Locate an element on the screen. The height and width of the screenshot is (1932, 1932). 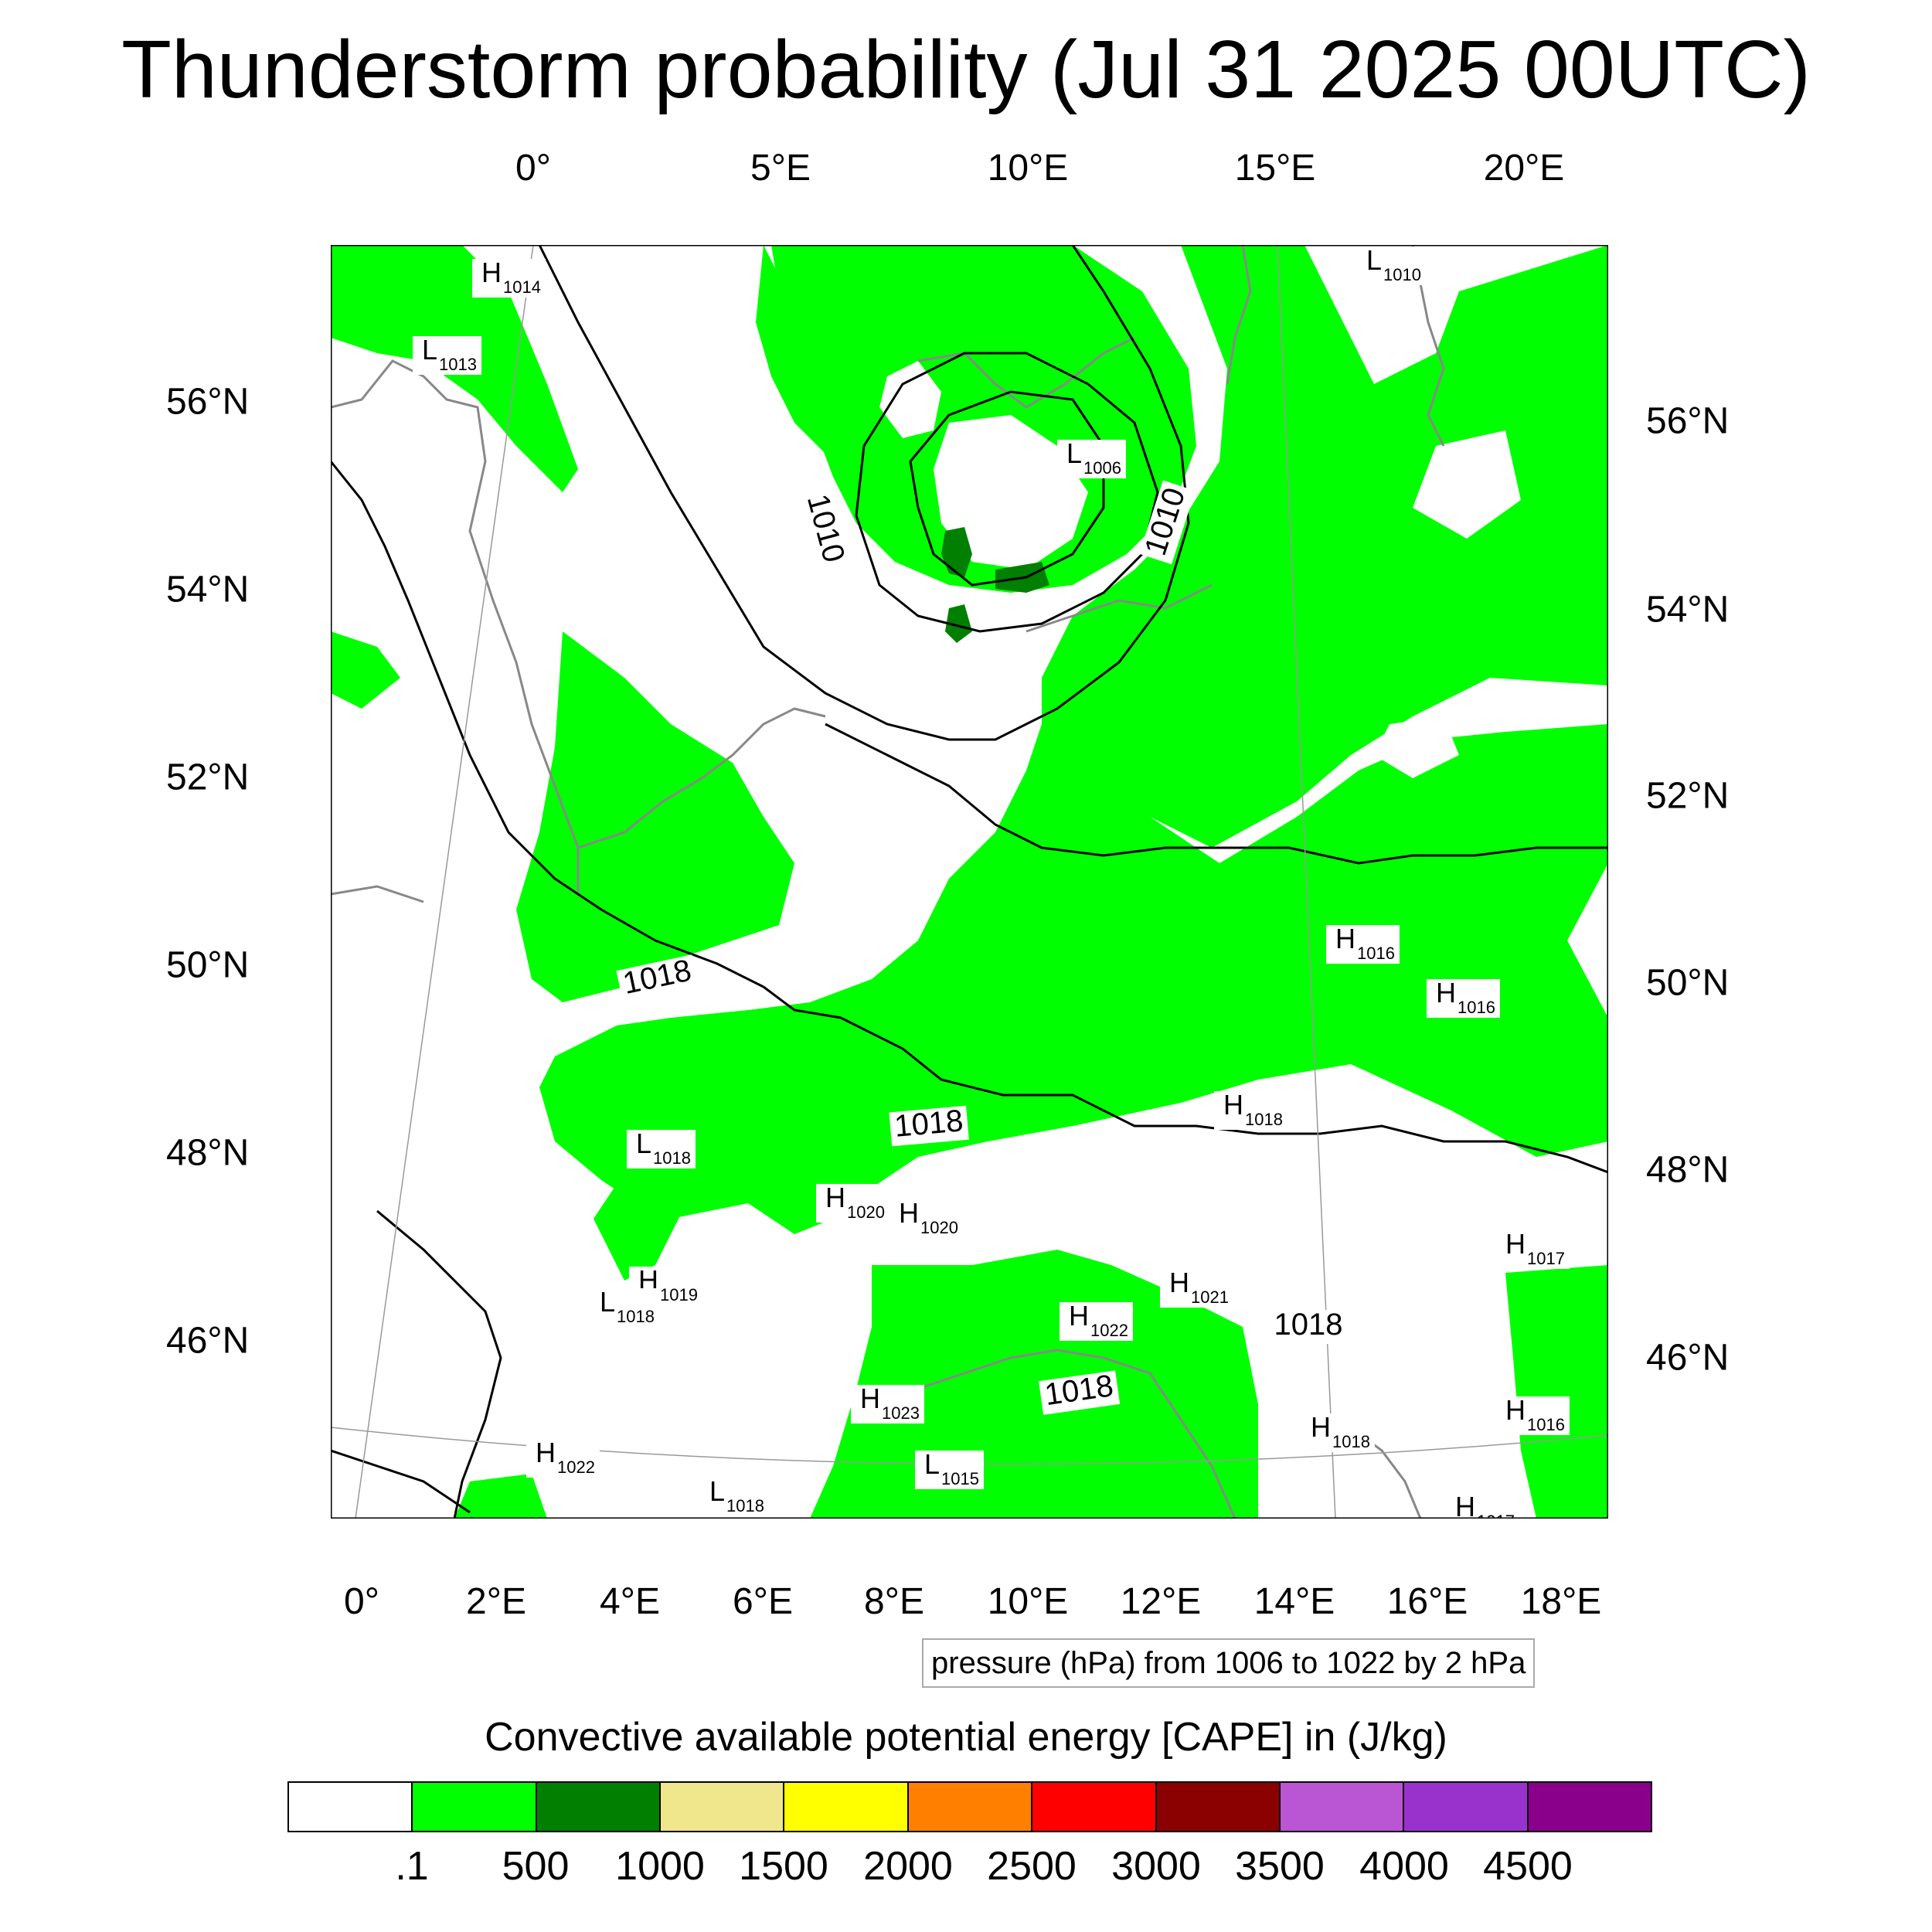
bottom-lon-label: 2°E is located at coordinates (496, 1601).